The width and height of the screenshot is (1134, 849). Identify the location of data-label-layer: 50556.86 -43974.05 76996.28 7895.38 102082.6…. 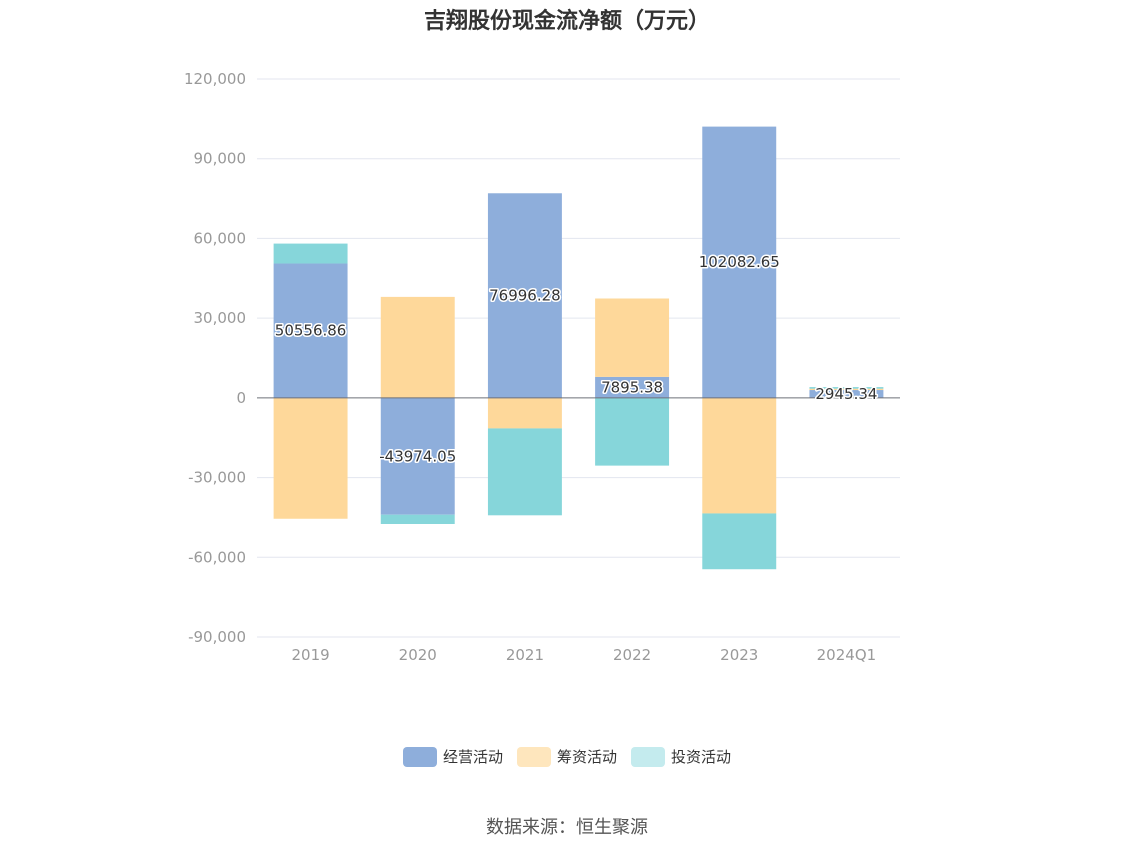
(576, 359).